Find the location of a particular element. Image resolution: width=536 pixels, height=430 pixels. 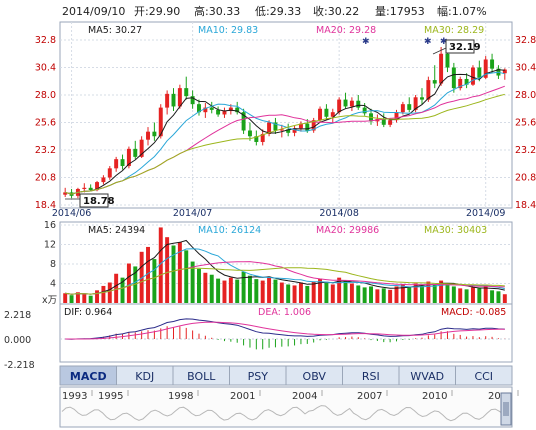

max-label-box is located at coordinates (460, 46).